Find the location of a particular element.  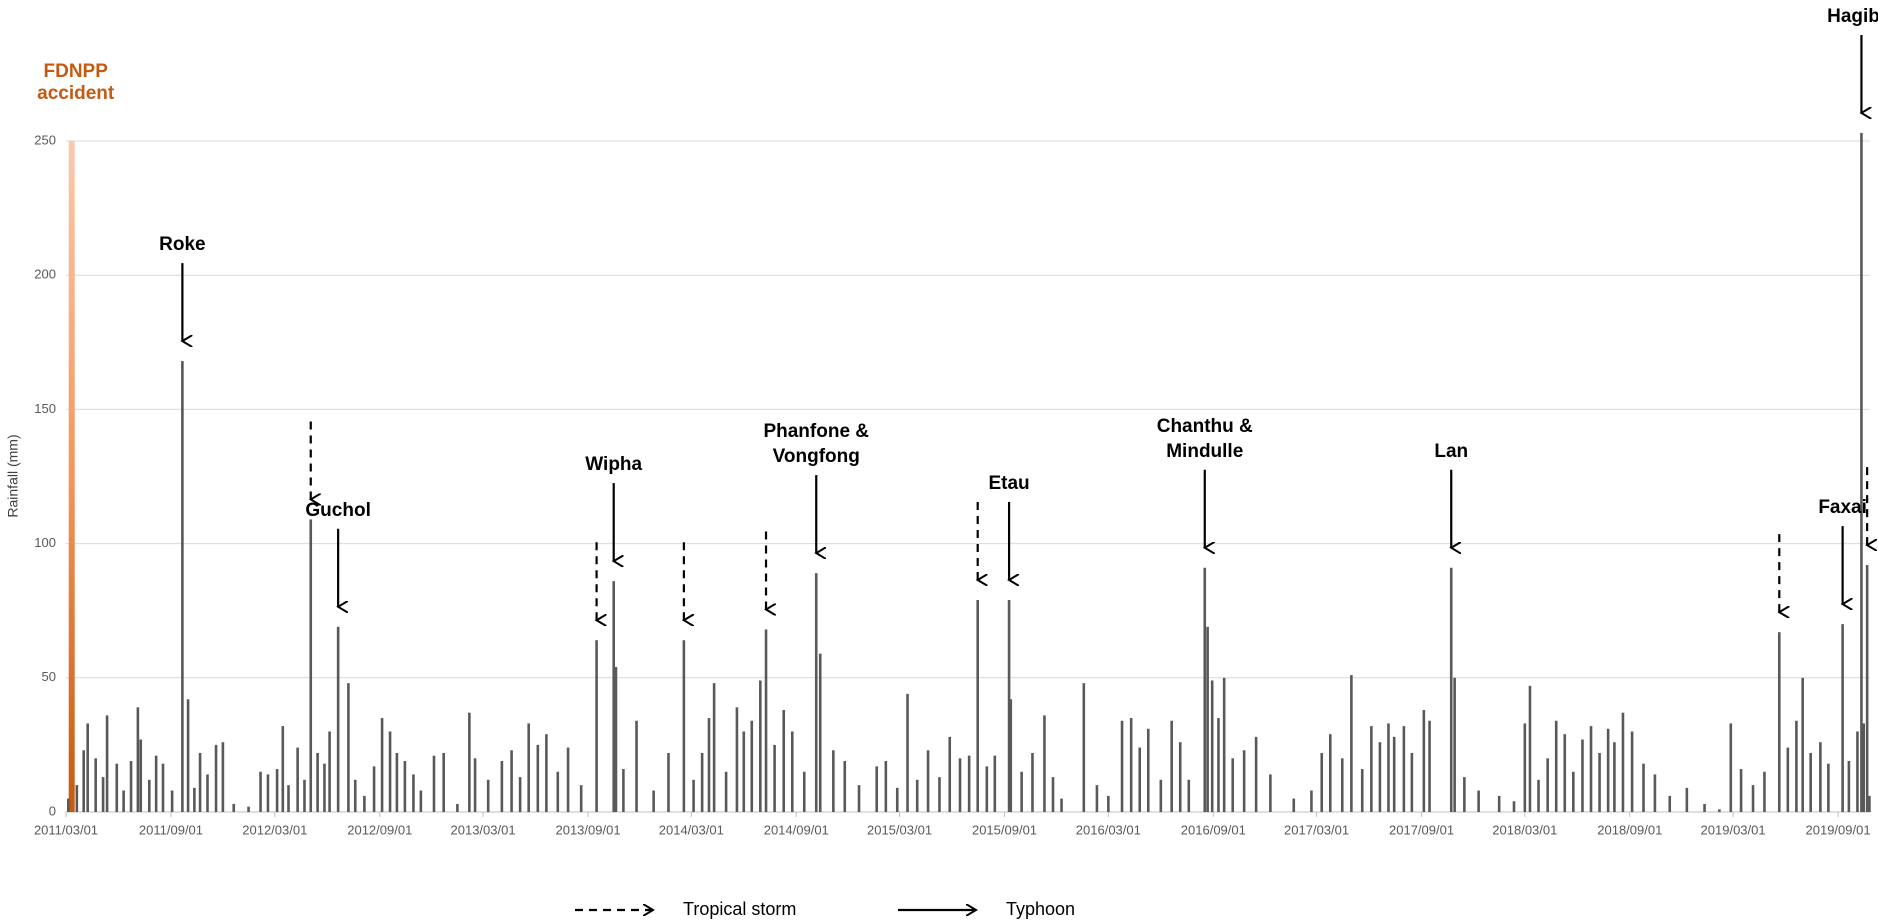

y-tick-label: 250 is located at coordinates (45, 139).